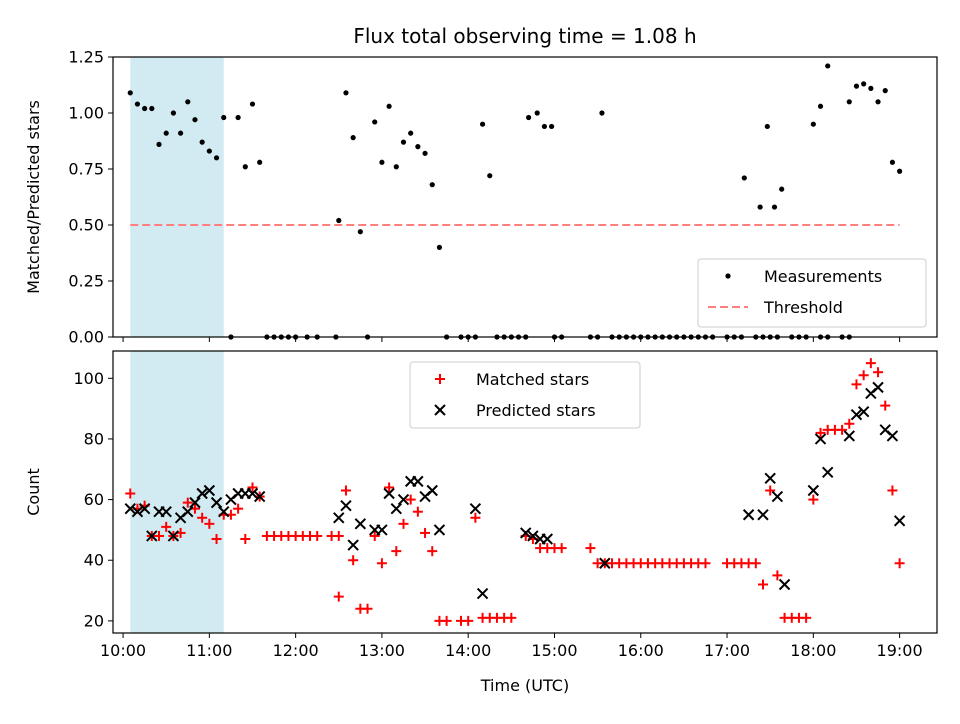 This screenshot has width=960, height=724. What do you see at coordinates (94, 560) in the screenshot?
I see `y-tick-label: 40` at bounding box center [94, 560].